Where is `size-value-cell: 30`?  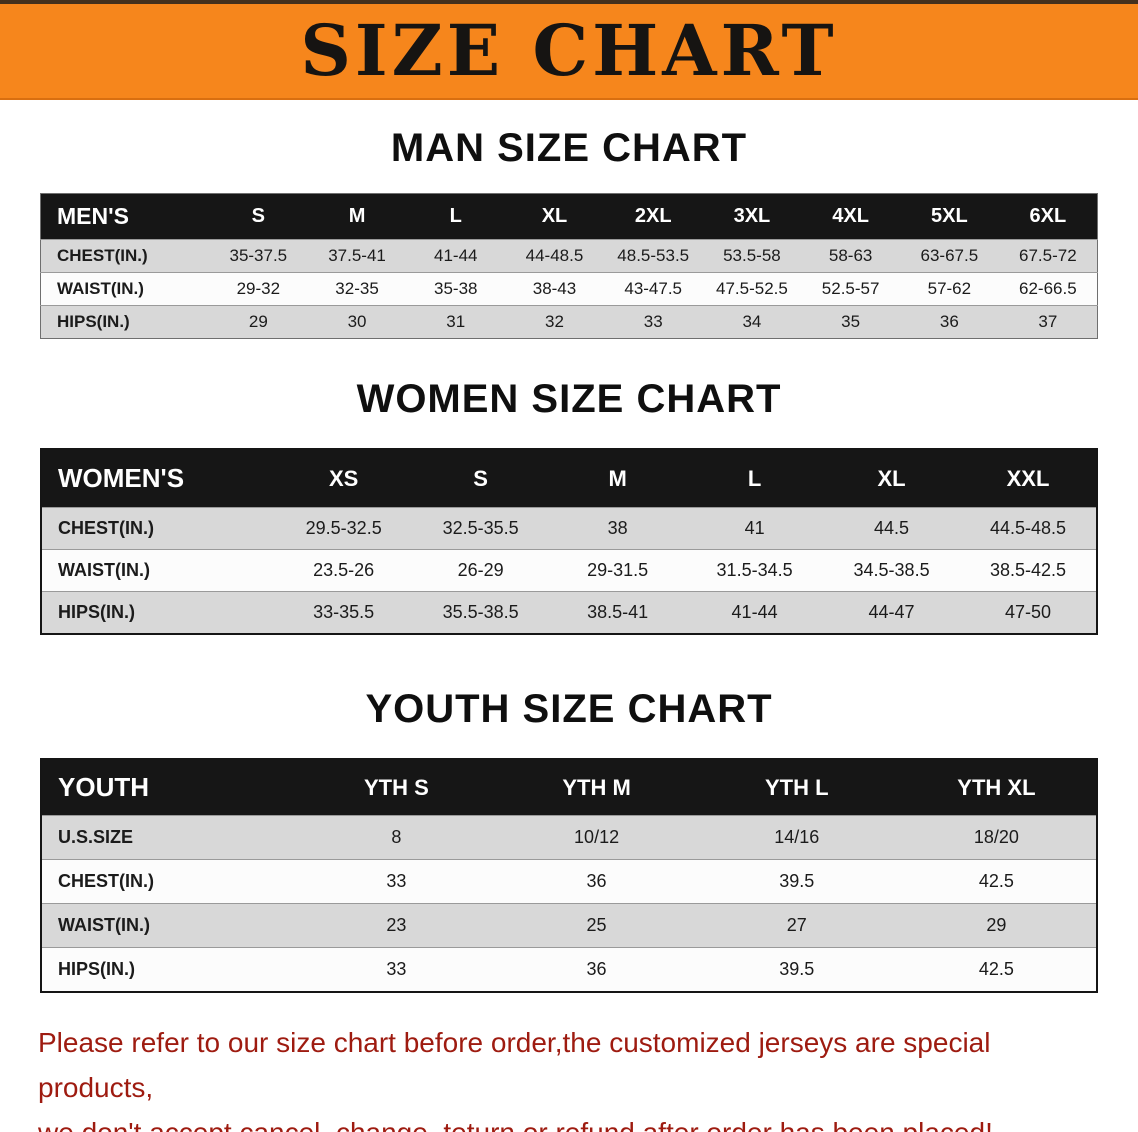 size-value-cell: 30 is located at coordinates (357, 321).